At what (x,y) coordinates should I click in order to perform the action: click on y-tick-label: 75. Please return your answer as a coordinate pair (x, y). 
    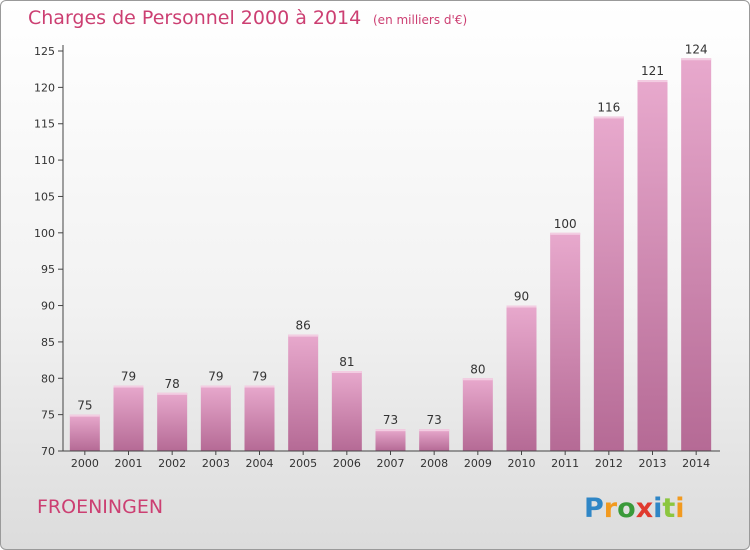
    Looking at the image, I should click on (48, 415).